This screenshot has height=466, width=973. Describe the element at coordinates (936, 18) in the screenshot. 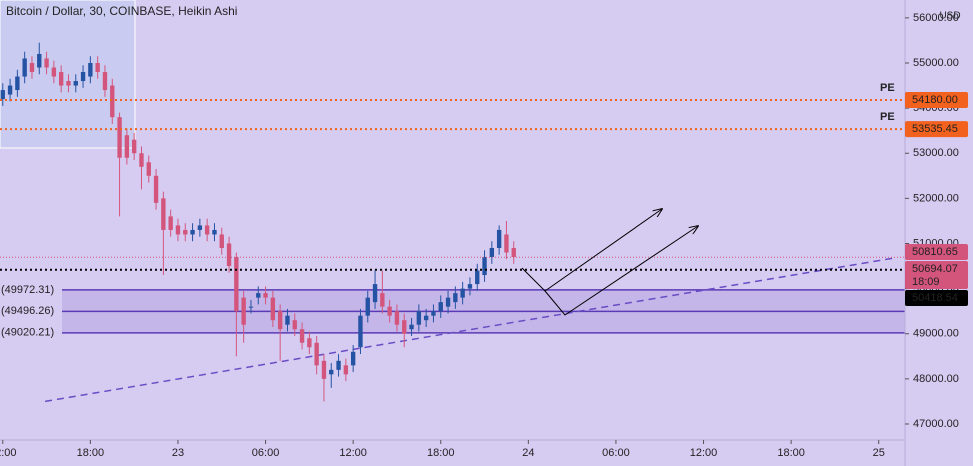

I see `y-tick-label: 56000.00` at that location.